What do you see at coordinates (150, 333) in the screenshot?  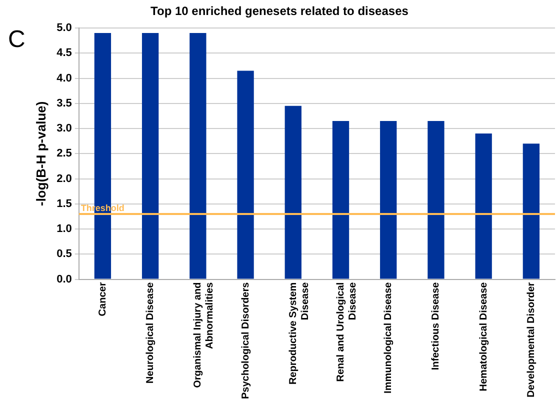 I see `x-tick-label: Neurological Disease` at bounding box center [150, 333].